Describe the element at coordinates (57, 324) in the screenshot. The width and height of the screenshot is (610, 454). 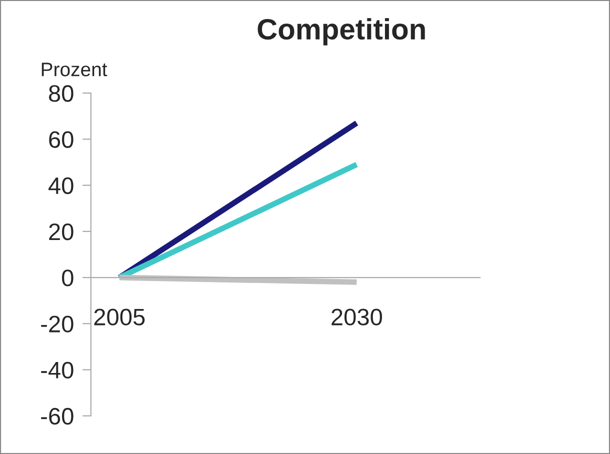
I see `y-tick-label: -20` at that location.